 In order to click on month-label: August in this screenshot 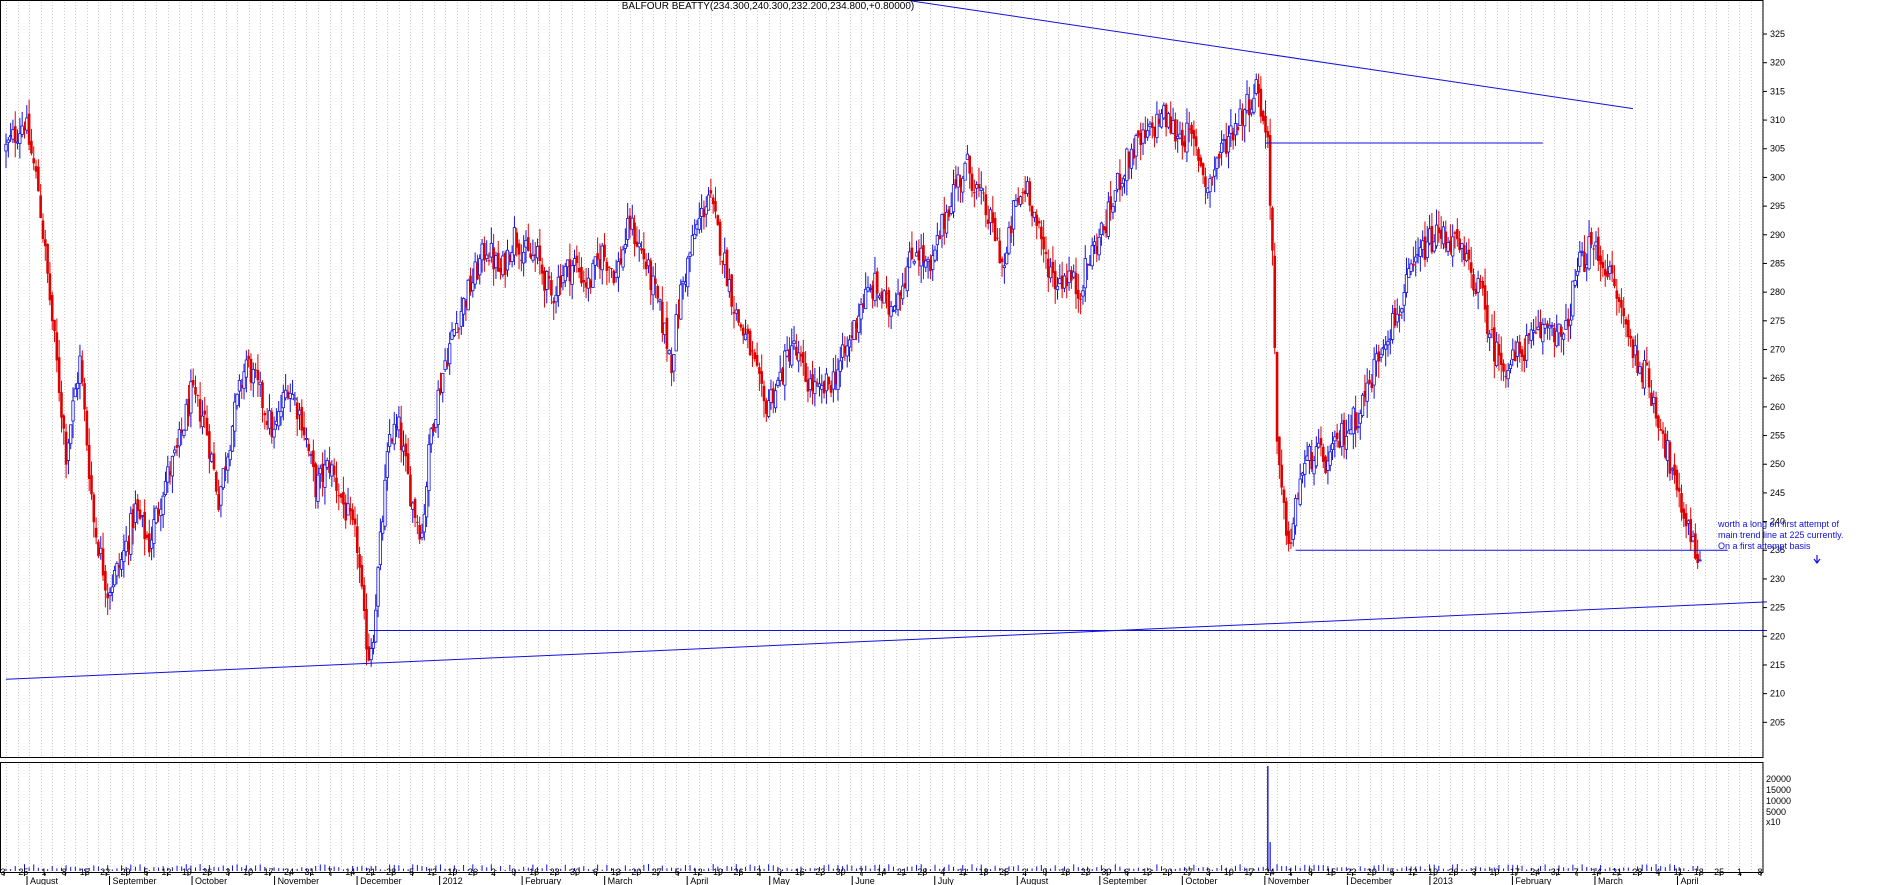, I will do `click(1034, 880)`.